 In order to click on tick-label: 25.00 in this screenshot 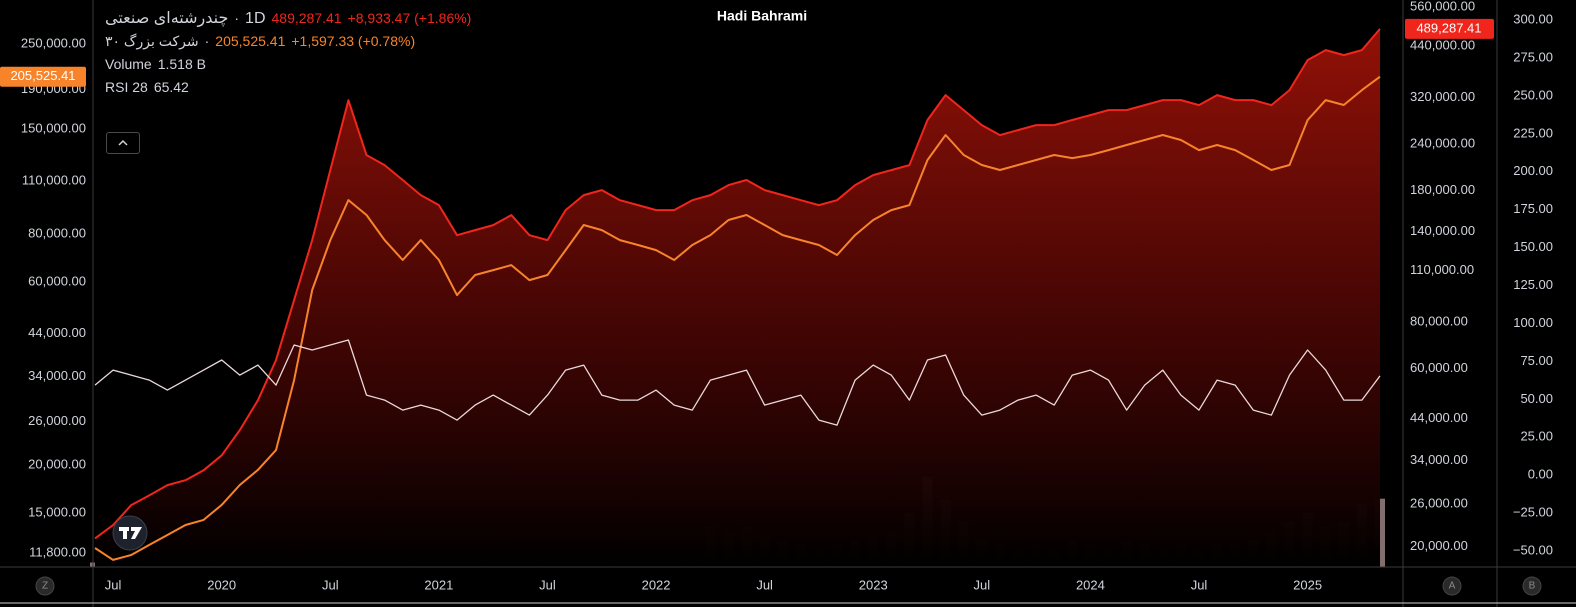, I will do `click(1536, 436)`.